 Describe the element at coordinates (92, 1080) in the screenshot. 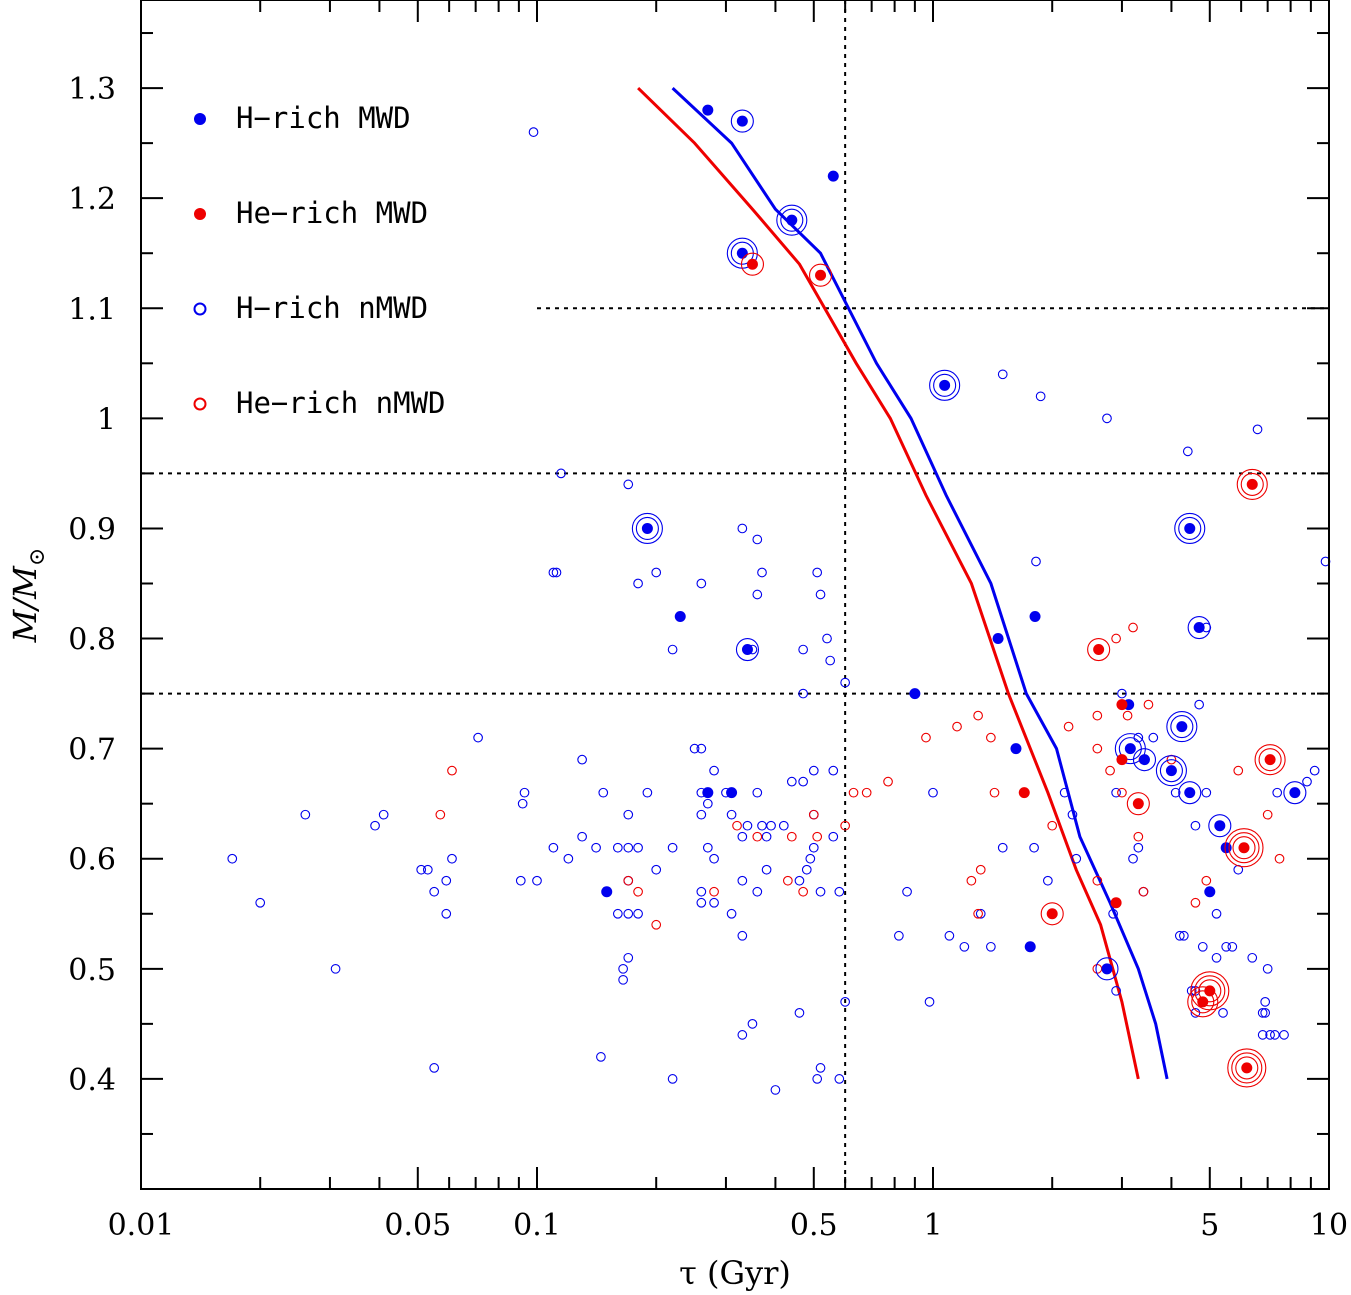

I see `y-tick-label: 0.4` at that location.